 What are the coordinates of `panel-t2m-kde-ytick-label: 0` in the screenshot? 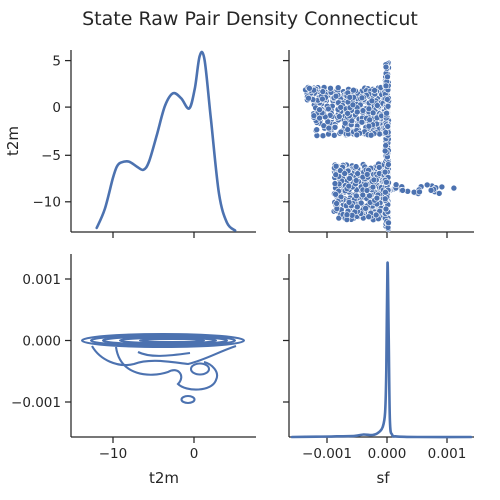 It's located at (56, 108).